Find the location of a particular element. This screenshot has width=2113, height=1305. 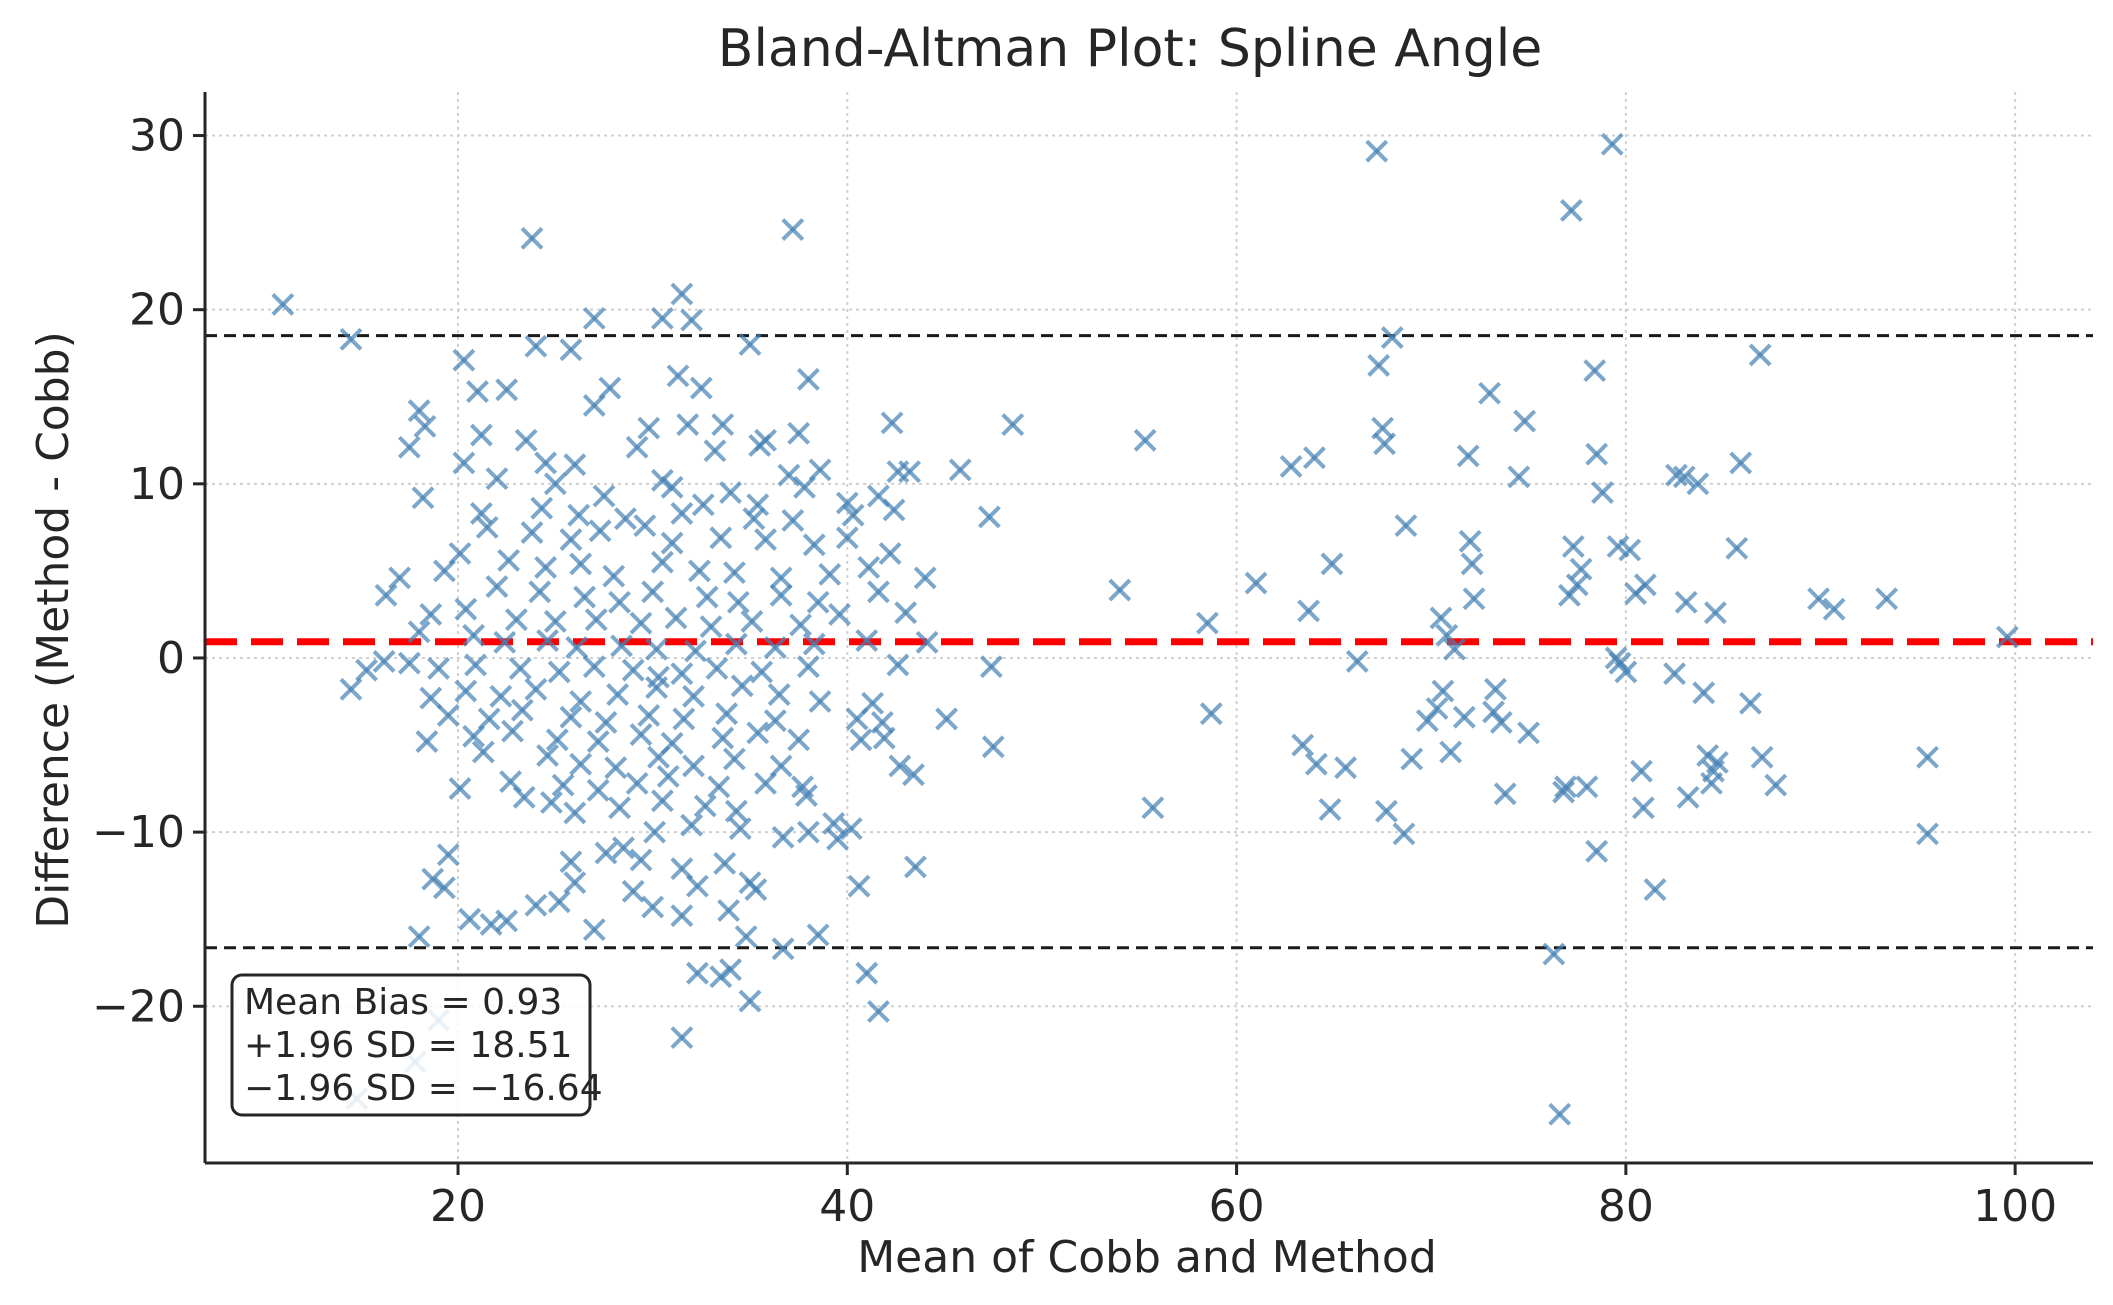

y-axis-label: Difference (Method - Cobb) is located at coordinates (53, 630).